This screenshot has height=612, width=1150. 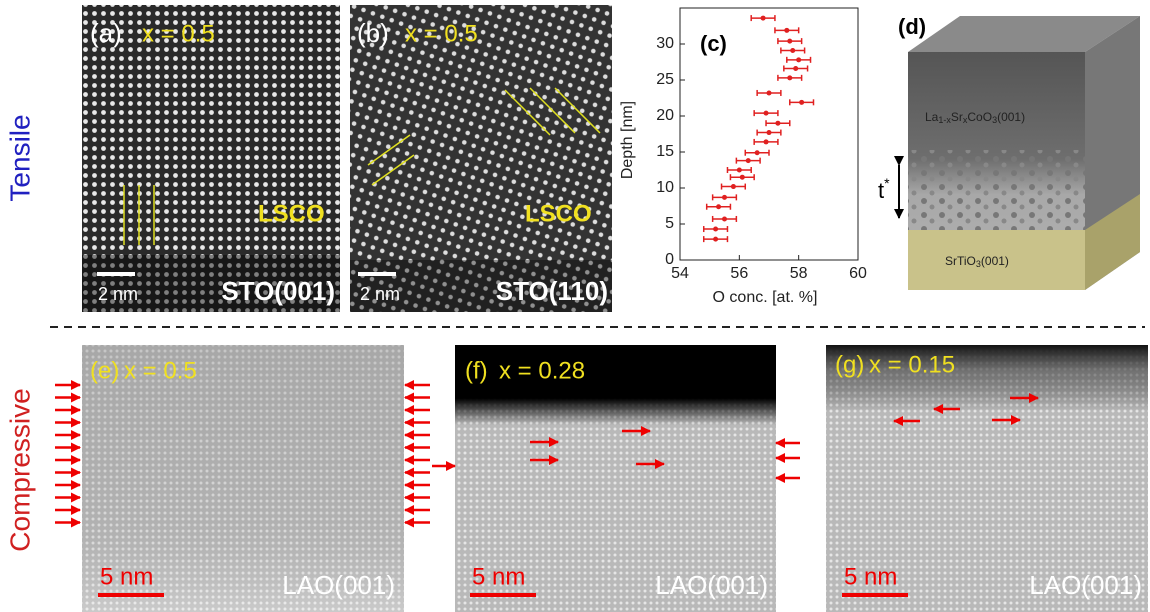 I want to click on x-tick-label: 60, so click(x=858, y=273).